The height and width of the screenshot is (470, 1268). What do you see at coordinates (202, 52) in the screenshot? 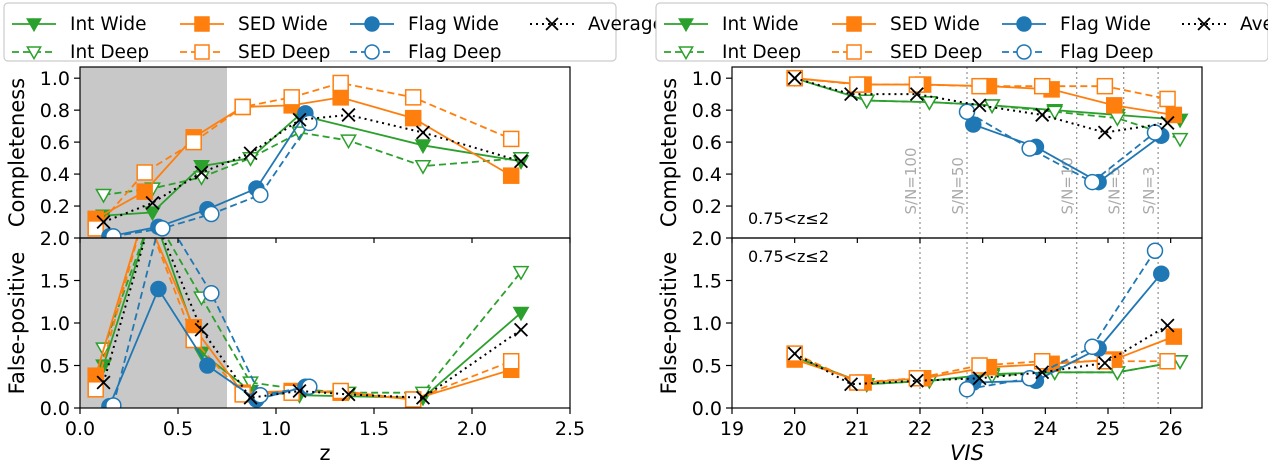
I see `legend-marker-sed-deep` at bounding box center [202, 52].